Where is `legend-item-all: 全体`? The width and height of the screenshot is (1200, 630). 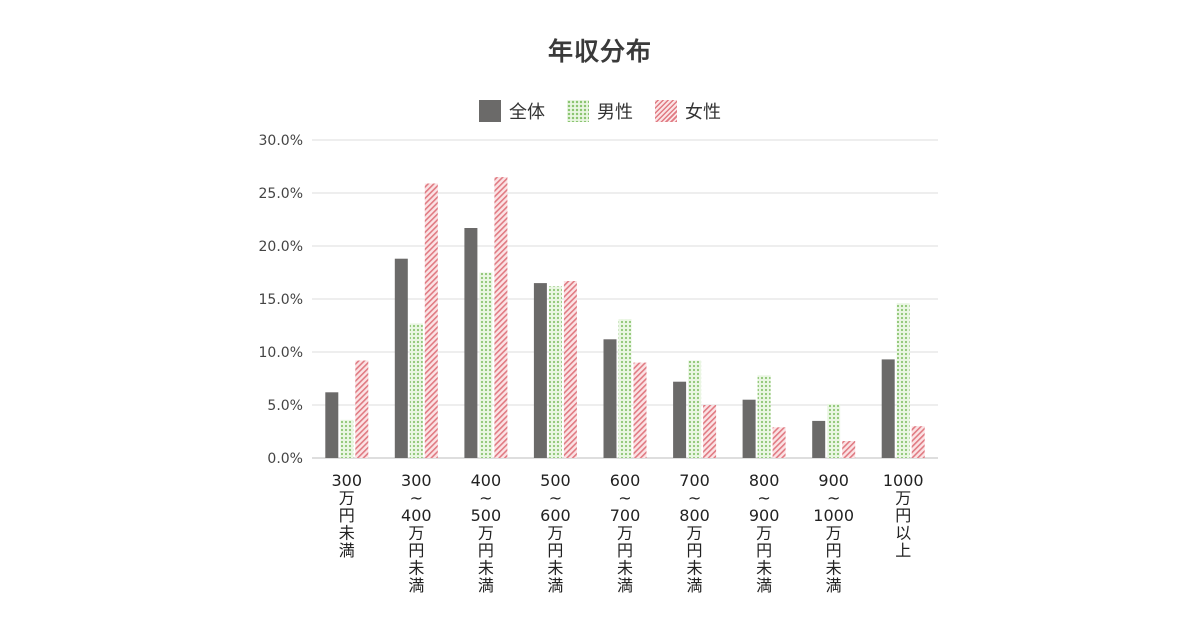
legend-item-all: 全体 is located at coordinates (512, 111).